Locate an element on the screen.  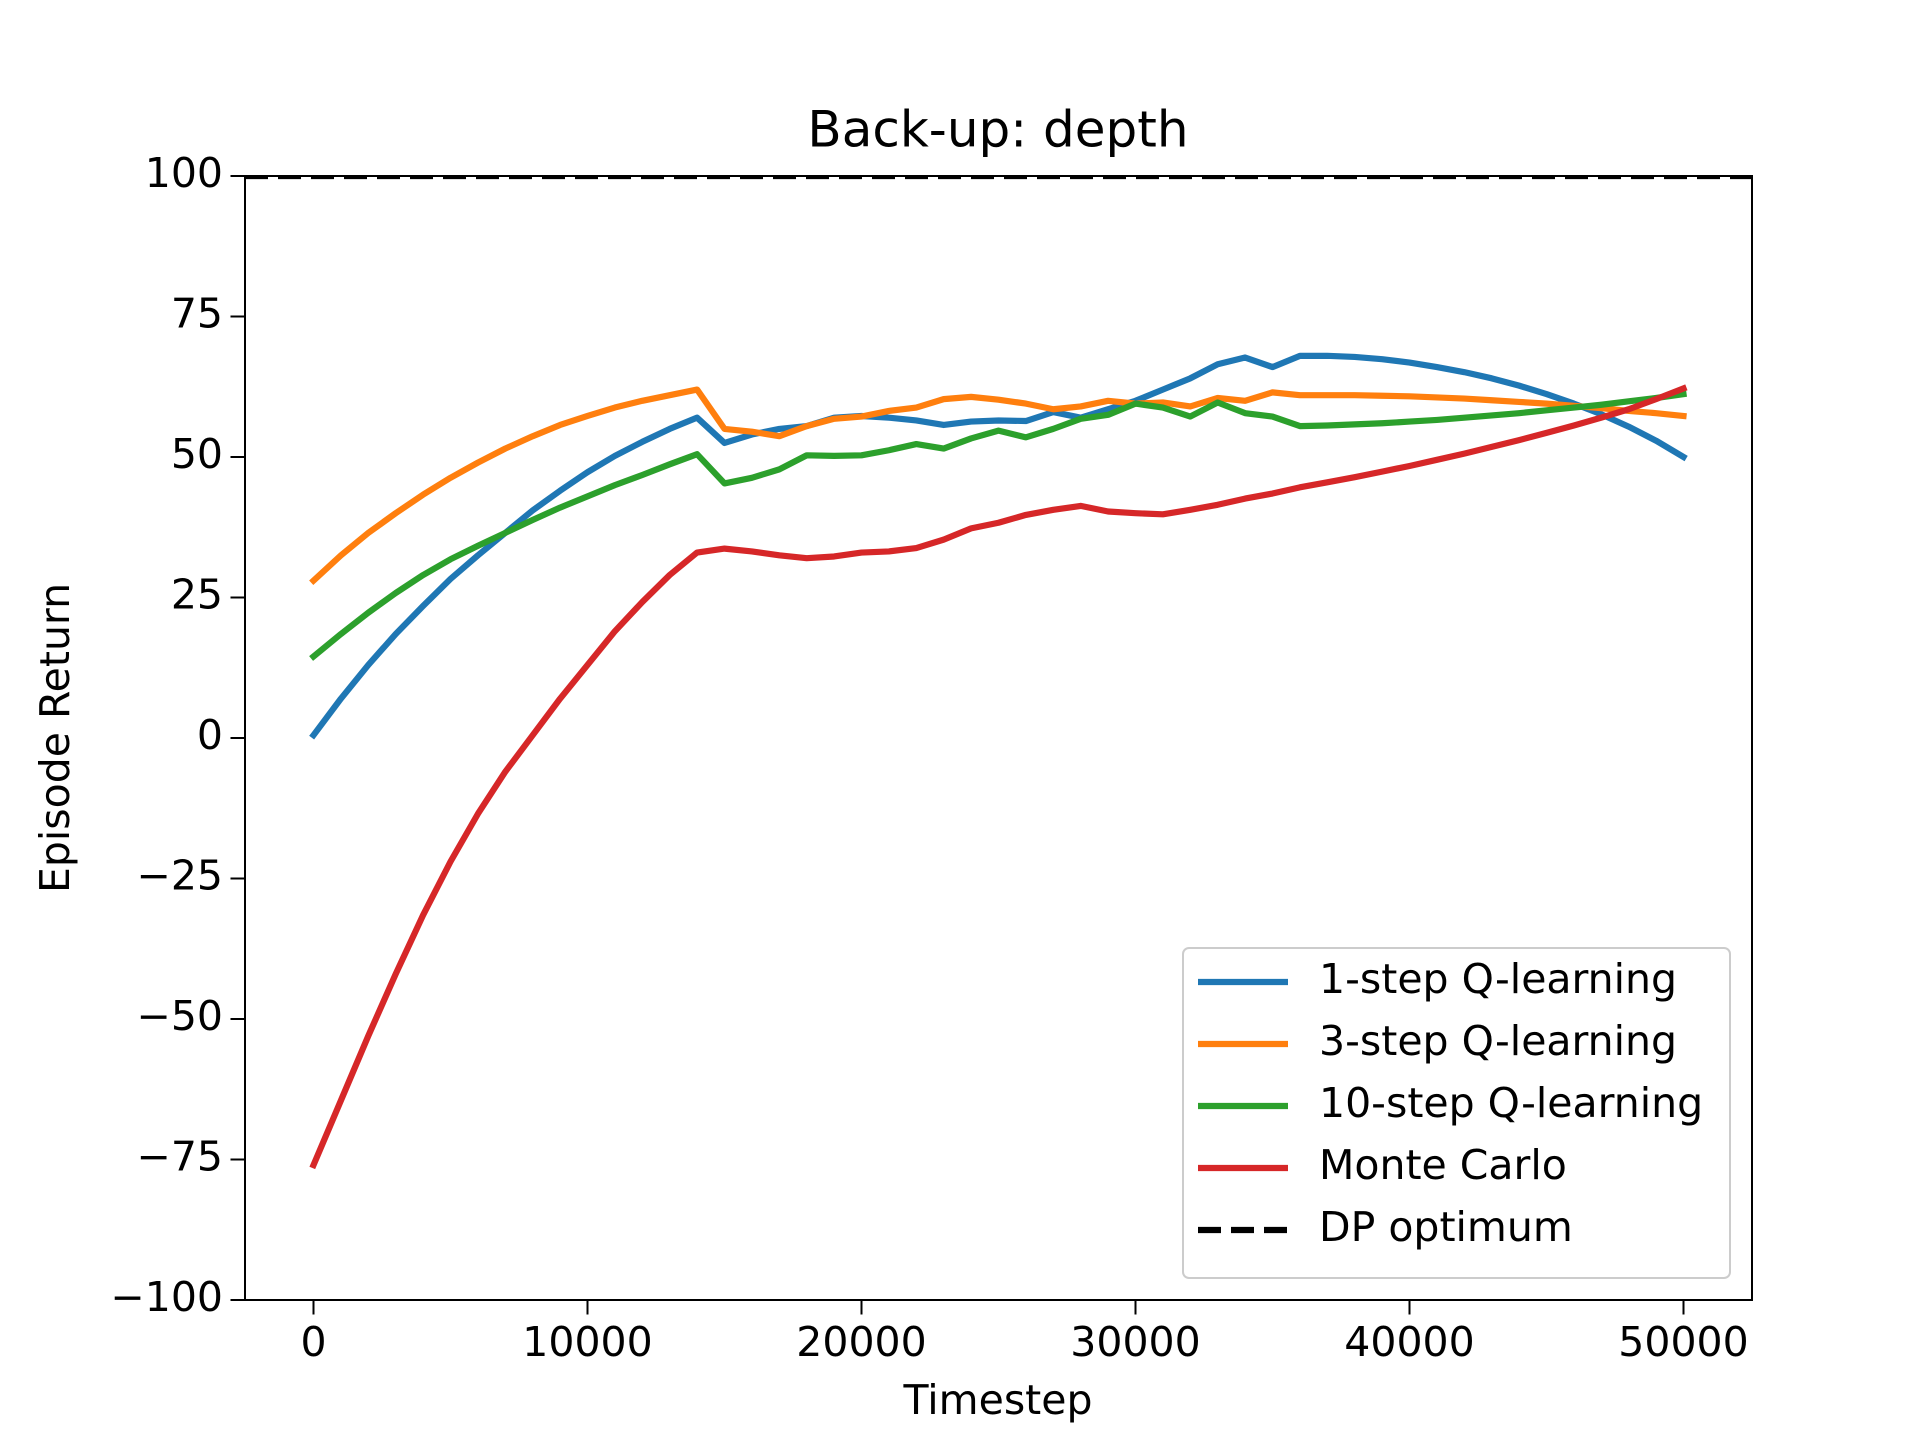
y-tick-label: −25 is located at coordinates (179, 876).